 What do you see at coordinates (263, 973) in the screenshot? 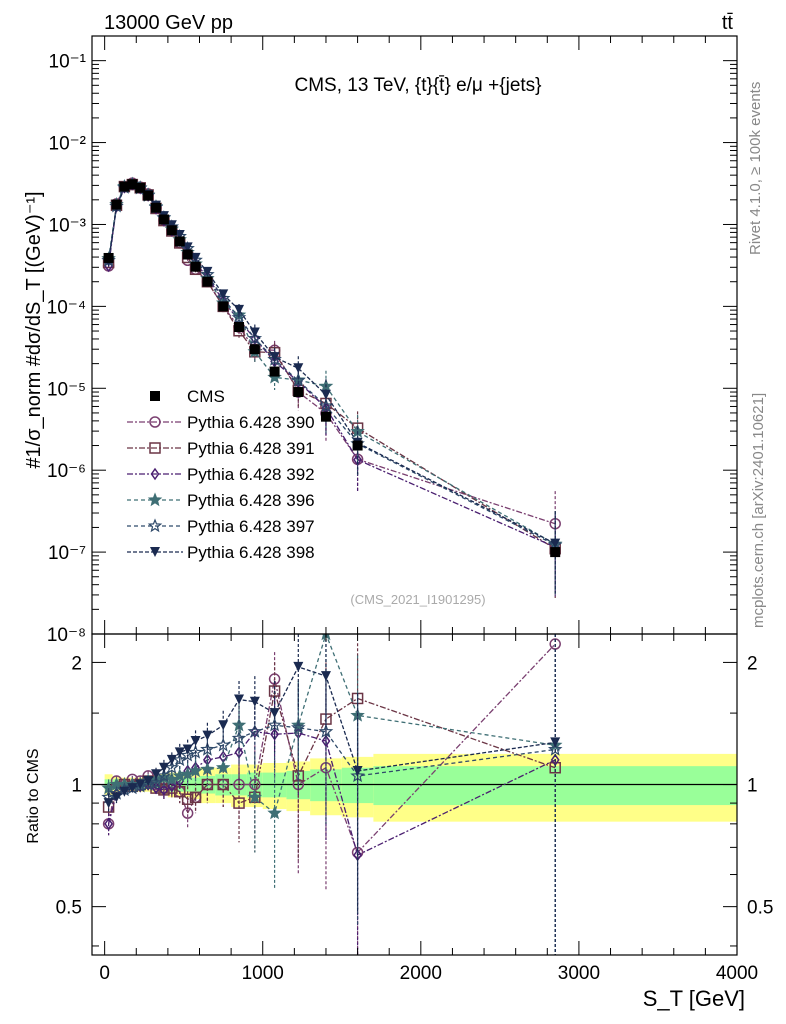
I see `x-tick-label: 1000` at bounding box center [263, 973].